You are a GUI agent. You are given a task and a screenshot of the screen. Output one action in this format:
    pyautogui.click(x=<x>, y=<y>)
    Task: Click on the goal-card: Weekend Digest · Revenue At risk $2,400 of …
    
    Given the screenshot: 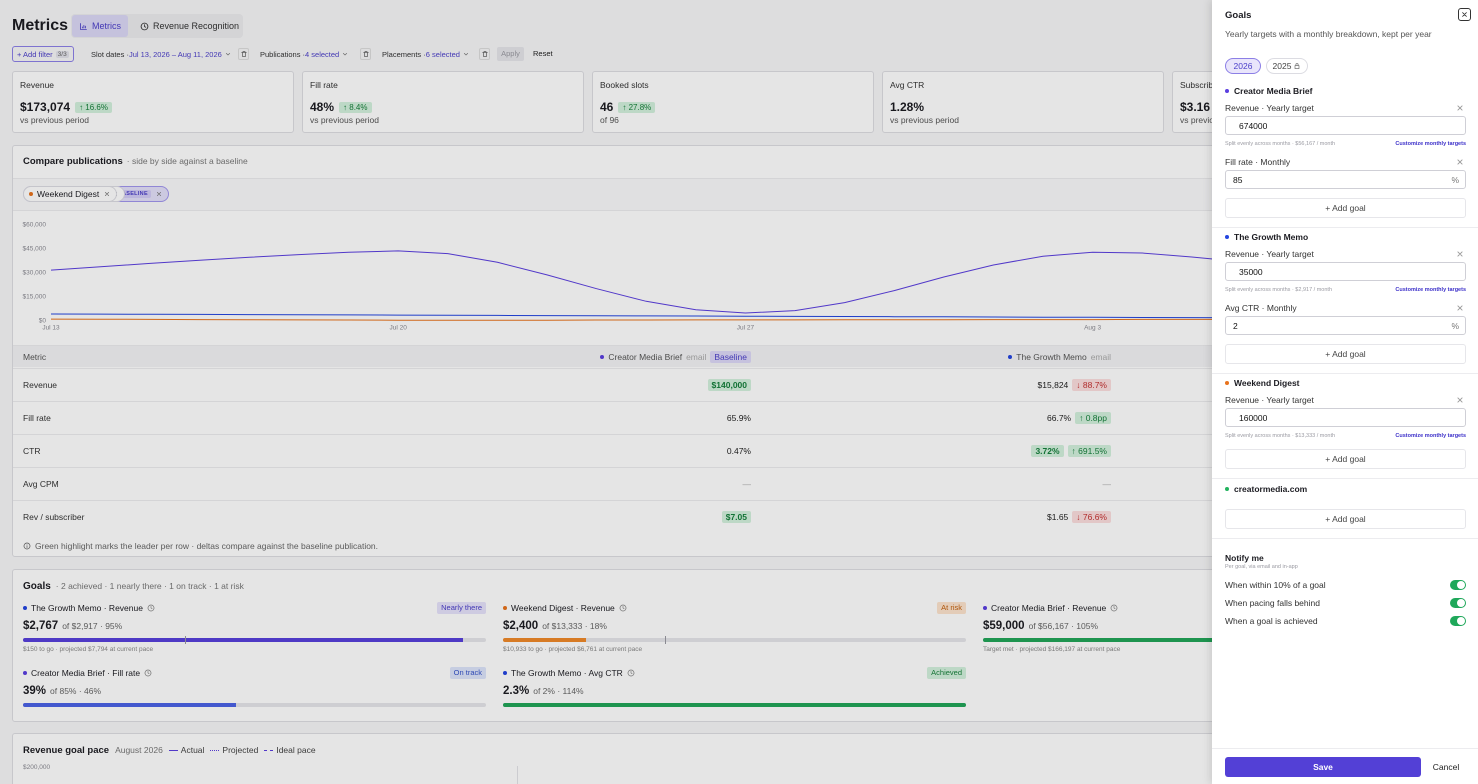 What is the action you would take?
    pyautogui.click(x=734, y=630)
    